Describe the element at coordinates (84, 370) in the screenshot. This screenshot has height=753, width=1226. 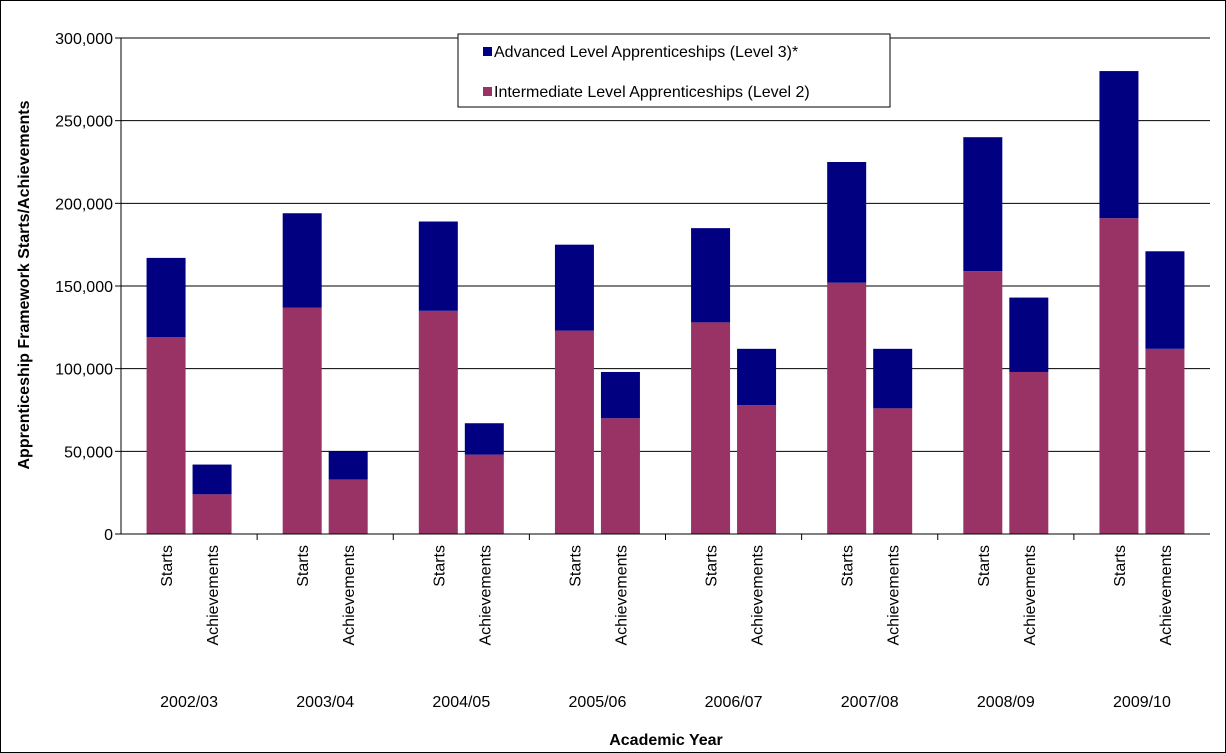
I see `y-tick-label: 100,000` at that location.